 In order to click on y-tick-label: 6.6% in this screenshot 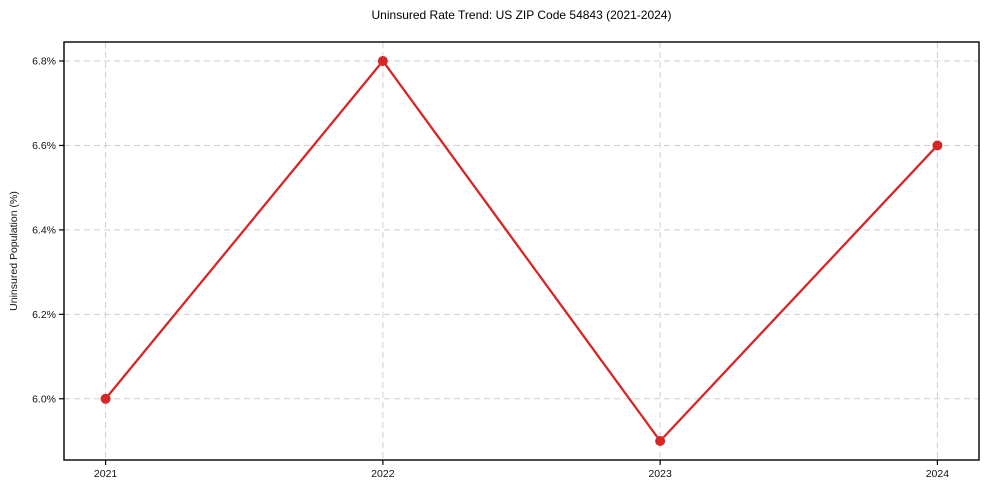, I will do `click(44, 146)`.